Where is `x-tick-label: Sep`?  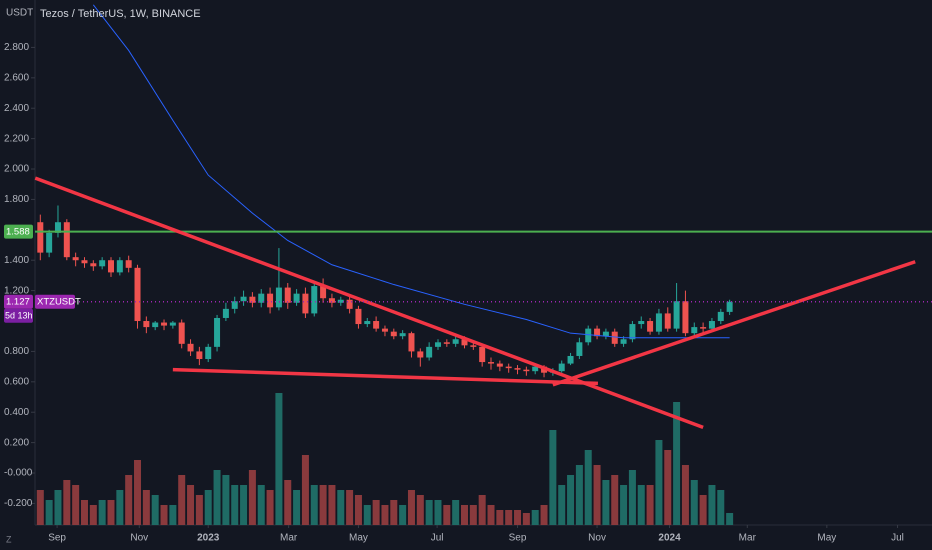 x-tick-label: Sep is located at coordinates (518, 538).